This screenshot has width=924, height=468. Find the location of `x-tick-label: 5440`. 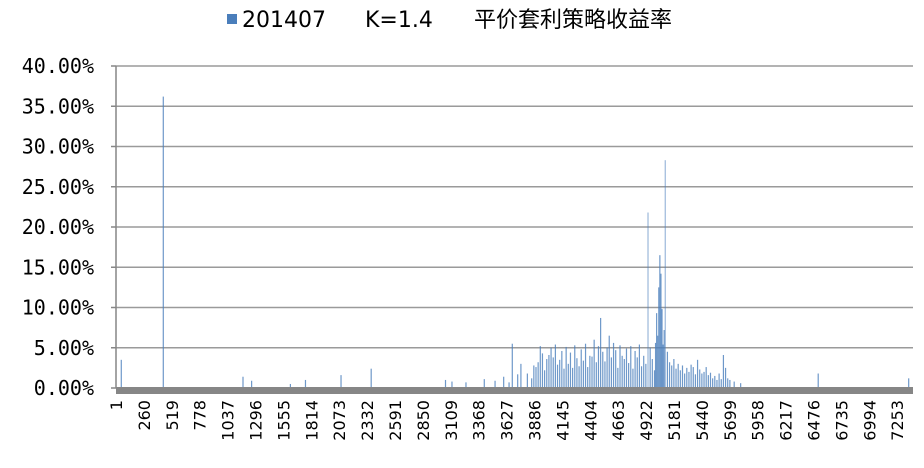

x-tick-label: 5440 is located at coordinates (702, 420).